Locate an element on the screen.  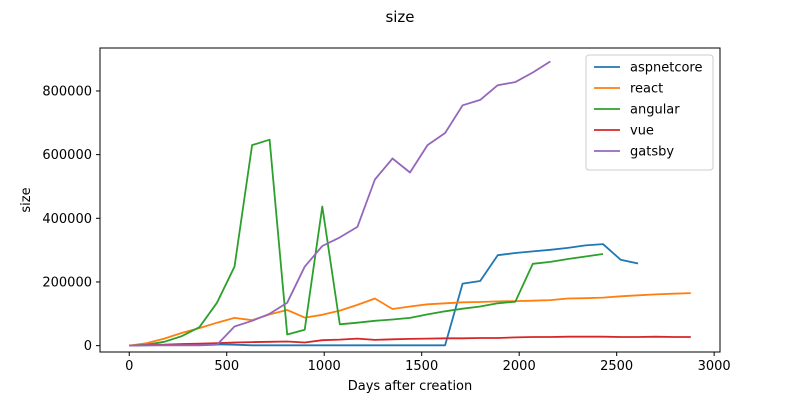
x-tick-label: 2000 is located at coordinates (519, 366).